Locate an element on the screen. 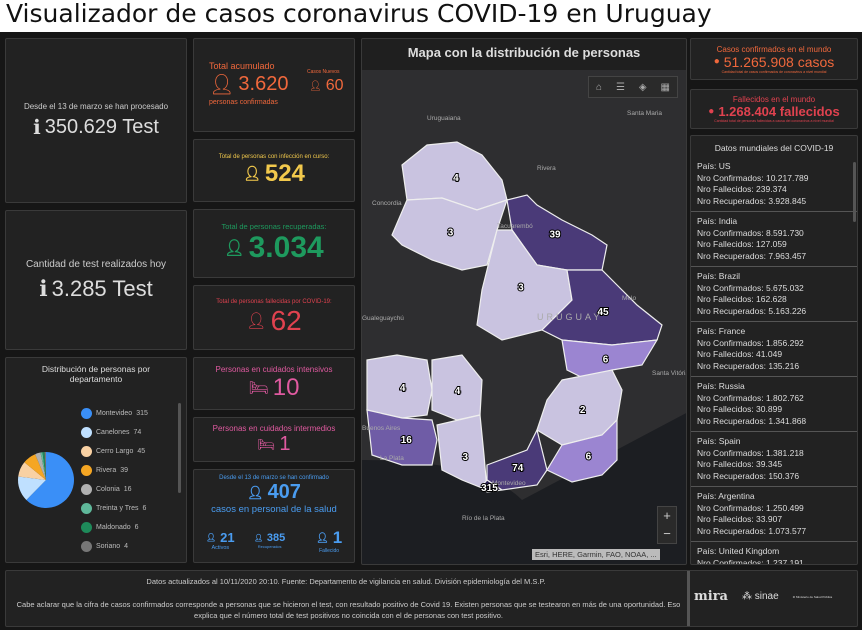 This screenshot has height=630, width=862. legend-item: Rivera 39 is located at coordinates (114, 470).